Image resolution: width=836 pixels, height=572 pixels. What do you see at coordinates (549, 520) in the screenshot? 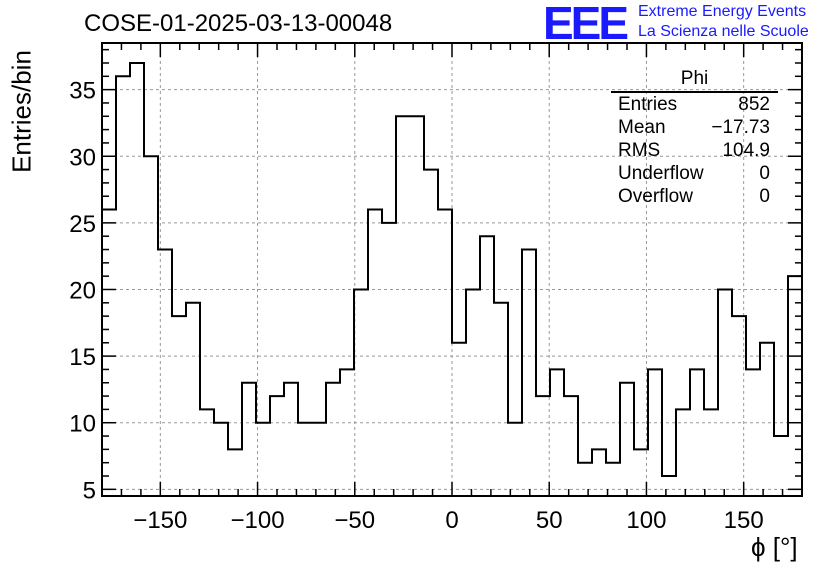
I see `x-tick-label: 50` at bounding box center [549, 520].